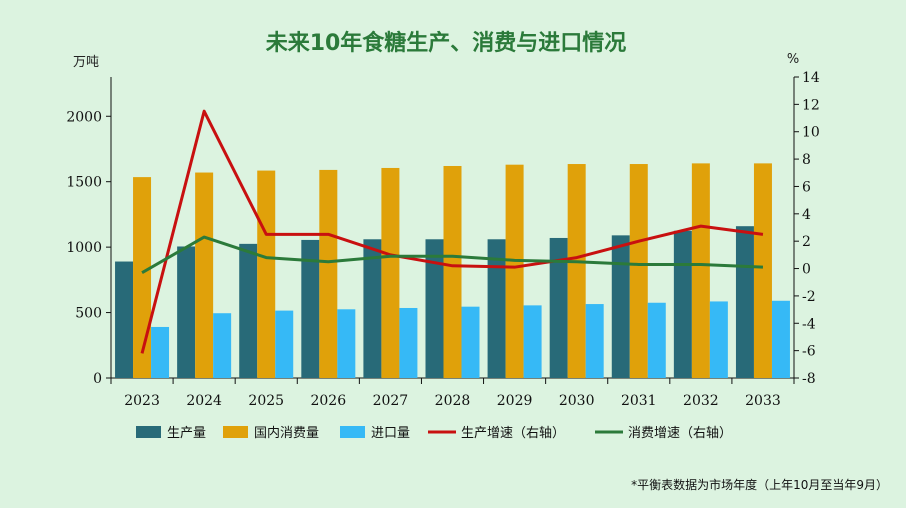  I want to click on bar-2-2030, so click(576, 271).